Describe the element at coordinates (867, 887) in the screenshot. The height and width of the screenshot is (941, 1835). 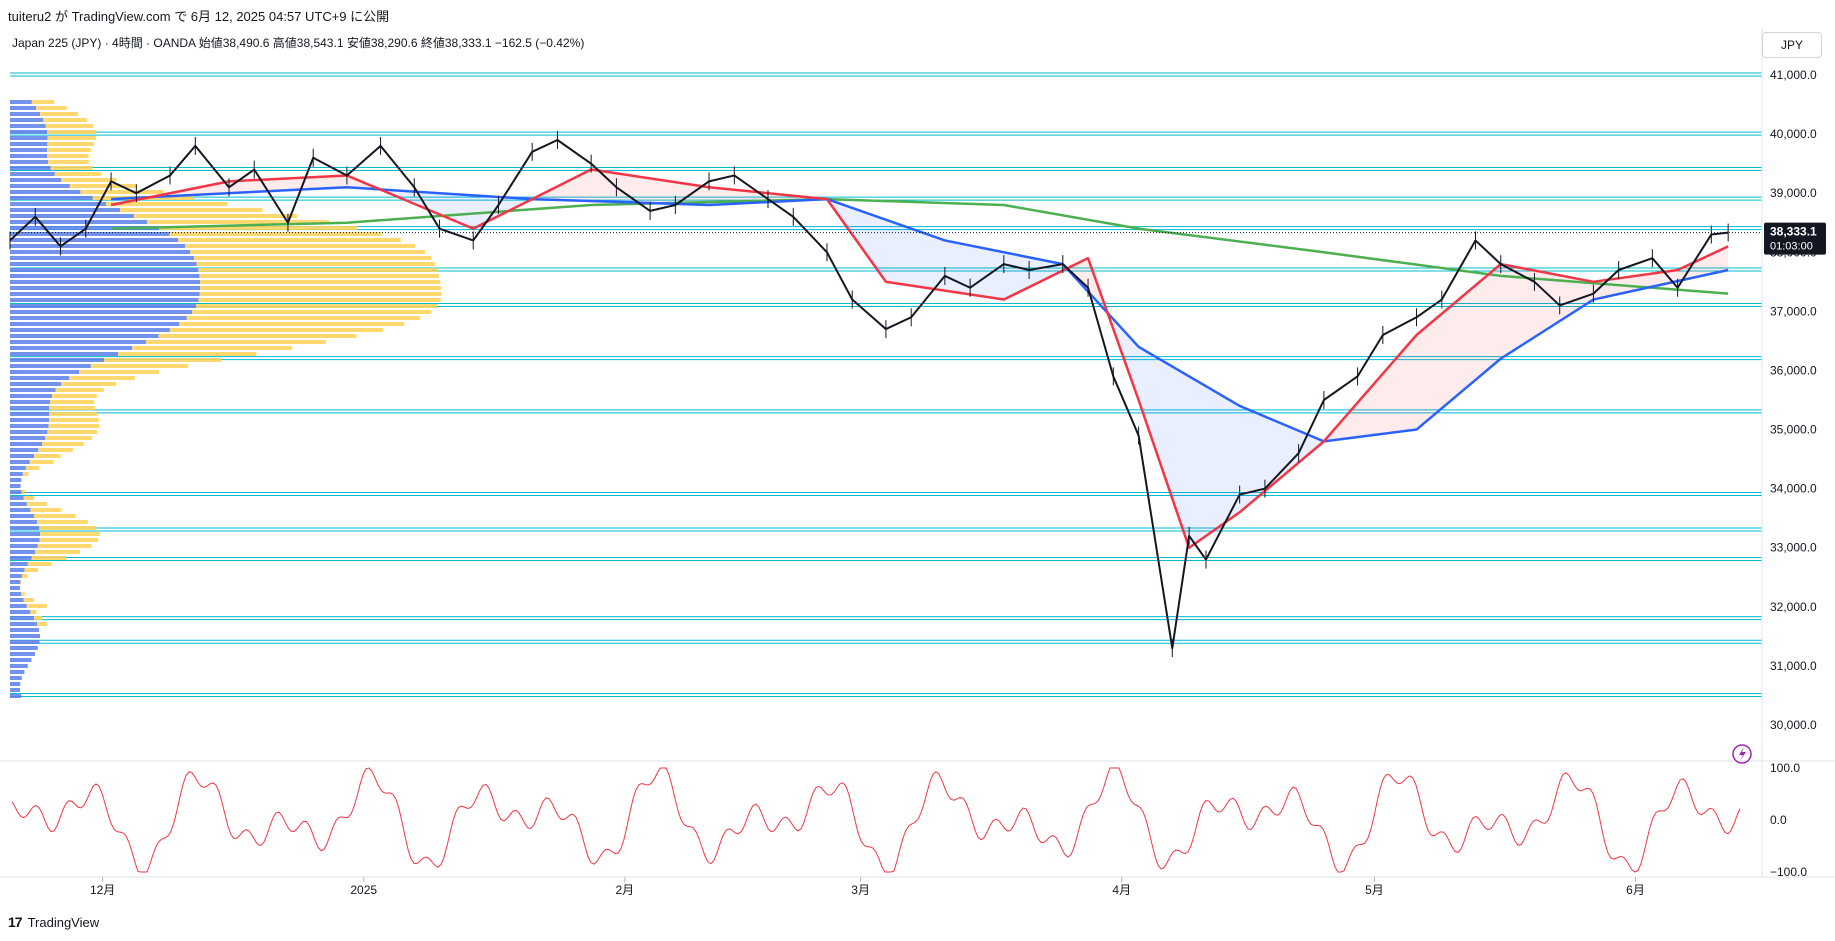
I see `time-axis: 12月 2025 2月 3月 4月 5月 6月` at that location.